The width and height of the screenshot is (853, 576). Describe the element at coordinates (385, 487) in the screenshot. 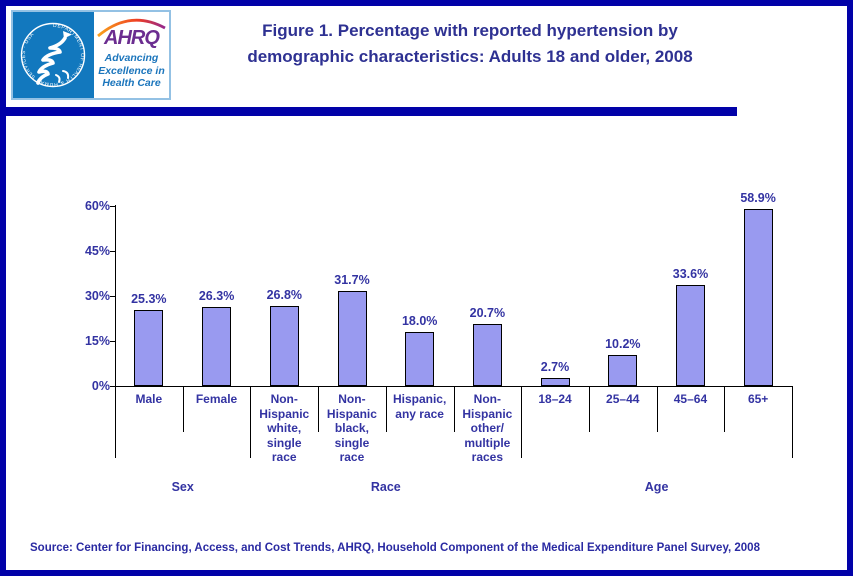

I see `group-label: Race` at that location.